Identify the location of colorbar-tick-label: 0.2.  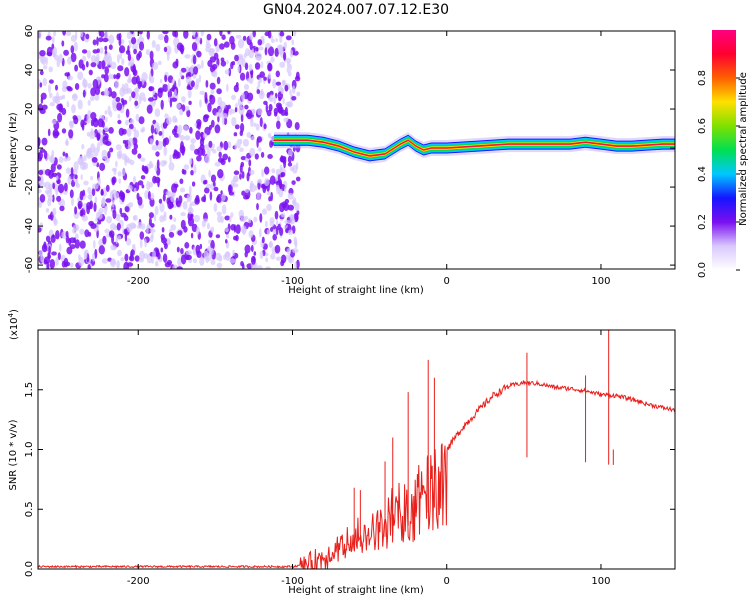
(702, 222).